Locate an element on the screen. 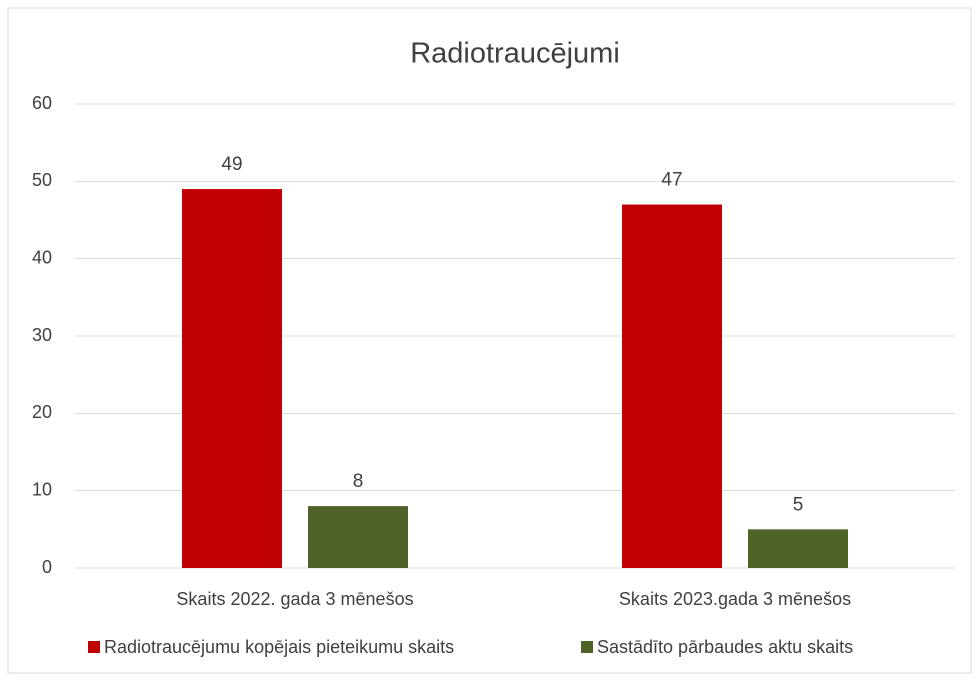 This screenshot has width=979, height=681. data-label: 5 is located at coordinates (798, 504).